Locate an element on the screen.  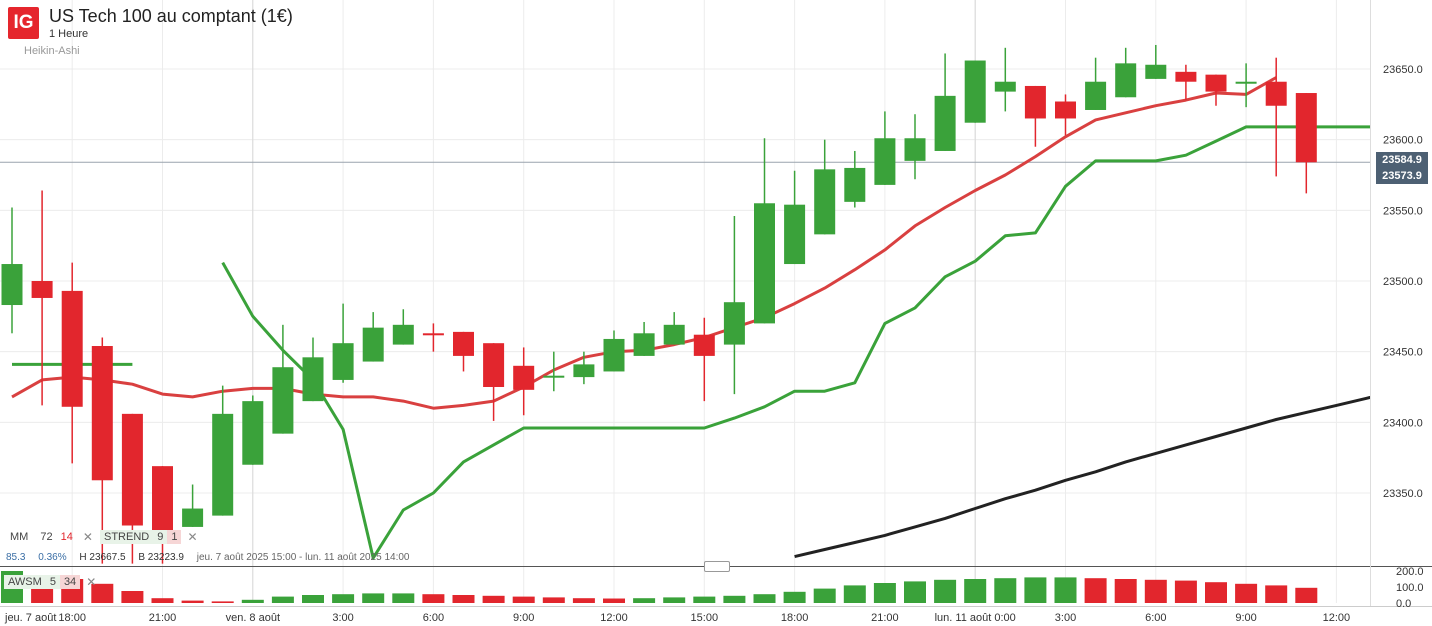
instrument-title: US Tech 100 au comptant (1€) is located at coordinates (171, 16).